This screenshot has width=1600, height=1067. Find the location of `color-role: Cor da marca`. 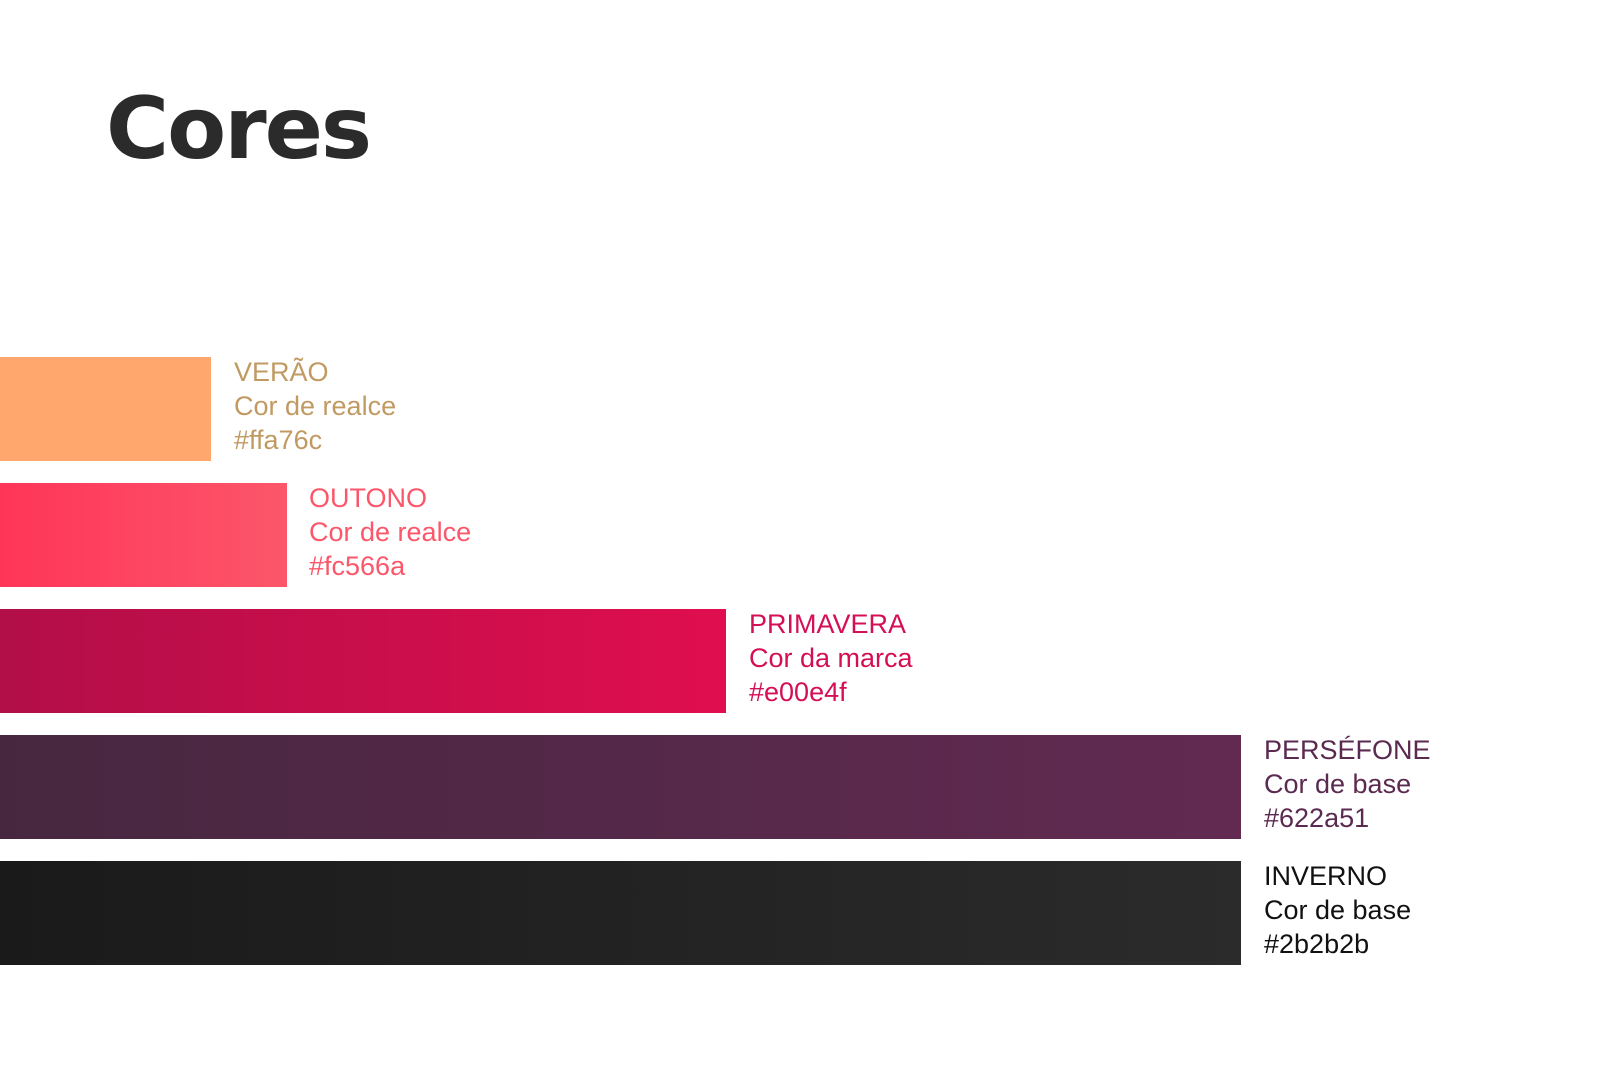

color-role: Cor da marca is located at coordinates (831, 658).